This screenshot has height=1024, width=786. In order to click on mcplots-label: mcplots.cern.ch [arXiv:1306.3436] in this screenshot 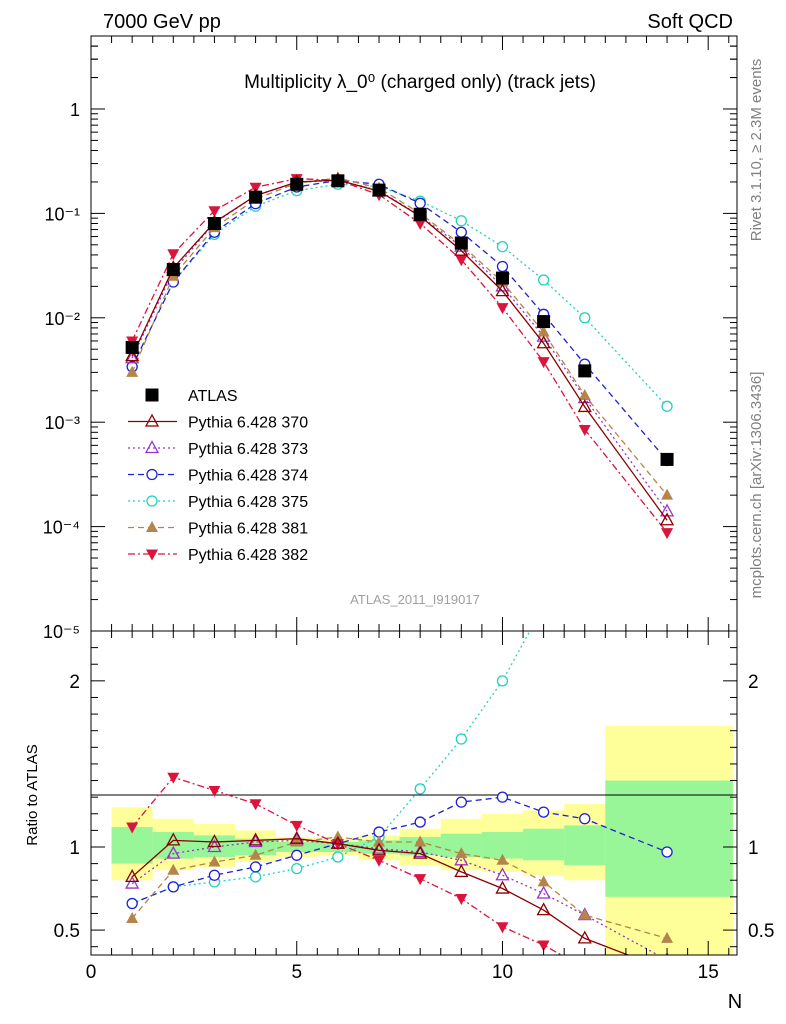, I will do `click(756, 485)`.